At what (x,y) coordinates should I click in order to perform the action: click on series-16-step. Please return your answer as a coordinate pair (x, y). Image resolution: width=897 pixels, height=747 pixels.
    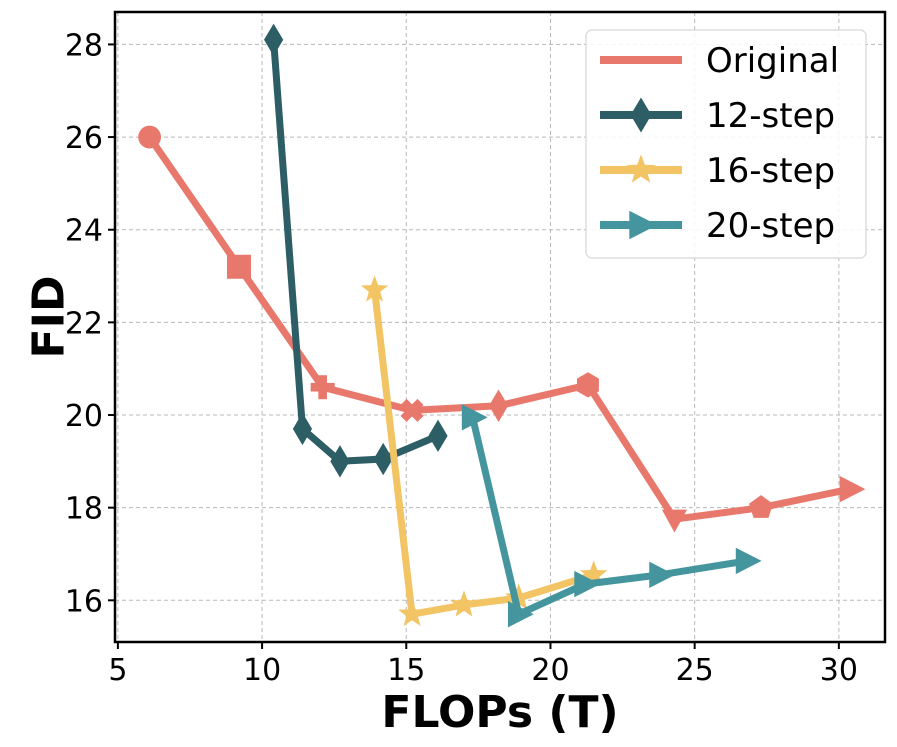
    Looking at the image, I should click on (484, 450).